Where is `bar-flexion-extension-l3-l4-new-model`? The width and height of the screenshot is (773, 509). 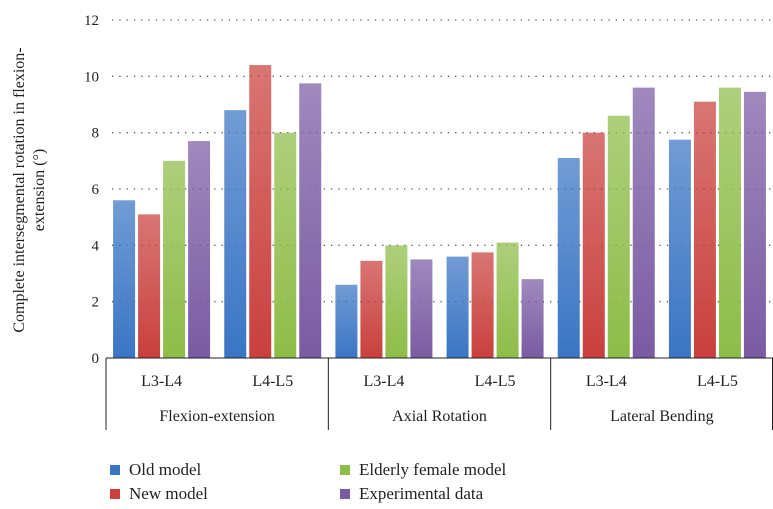
bar-flexion-extension-l3-l4-new-model is located at coordinates (149, 286).